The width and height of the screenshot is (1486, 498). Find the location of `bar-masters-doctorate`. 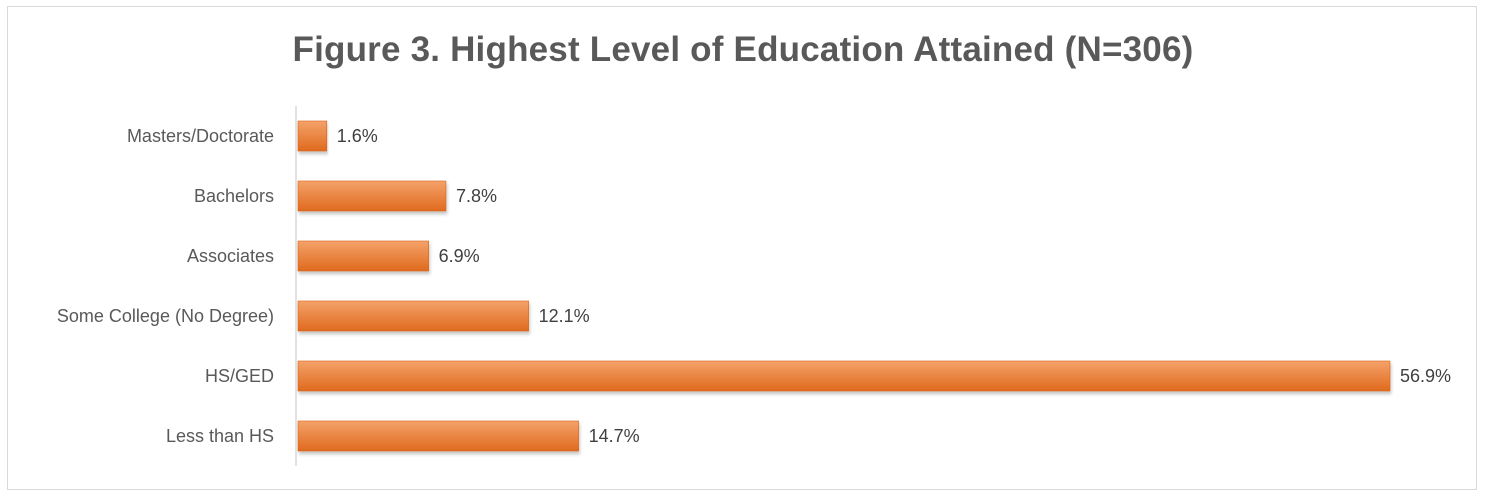

bar-masters-doctorate is located at coordinates (312, 136).